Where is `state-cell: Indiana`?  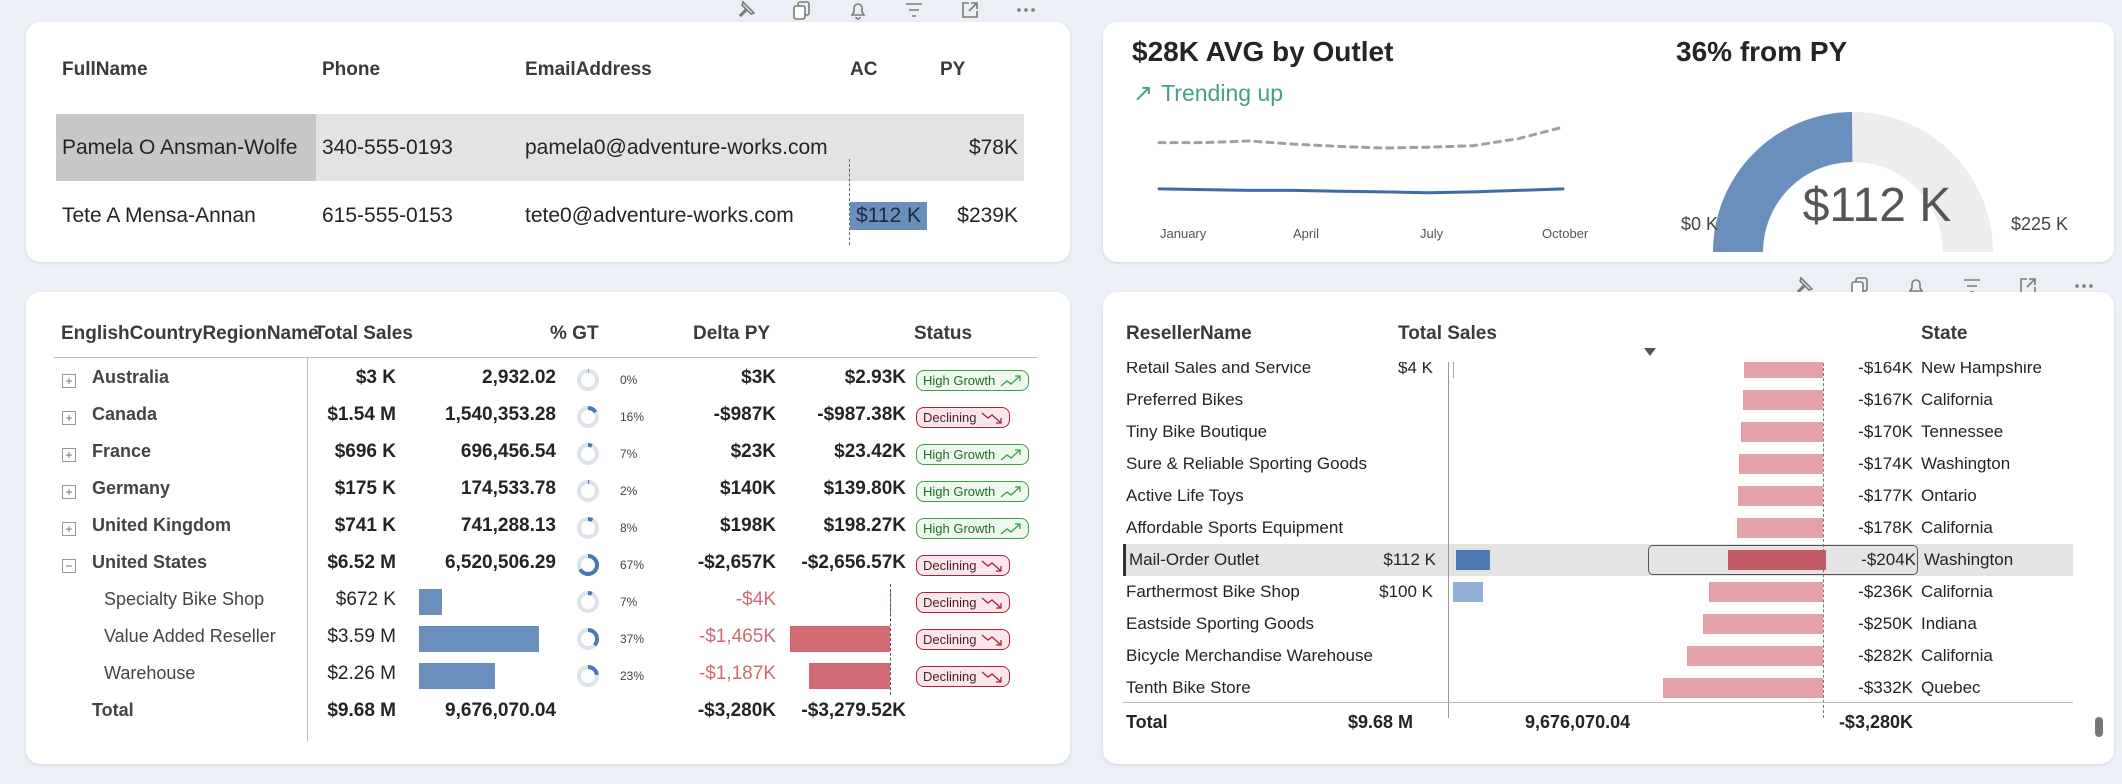
state-cell: Indiana is located at coordinates (1949, 623).